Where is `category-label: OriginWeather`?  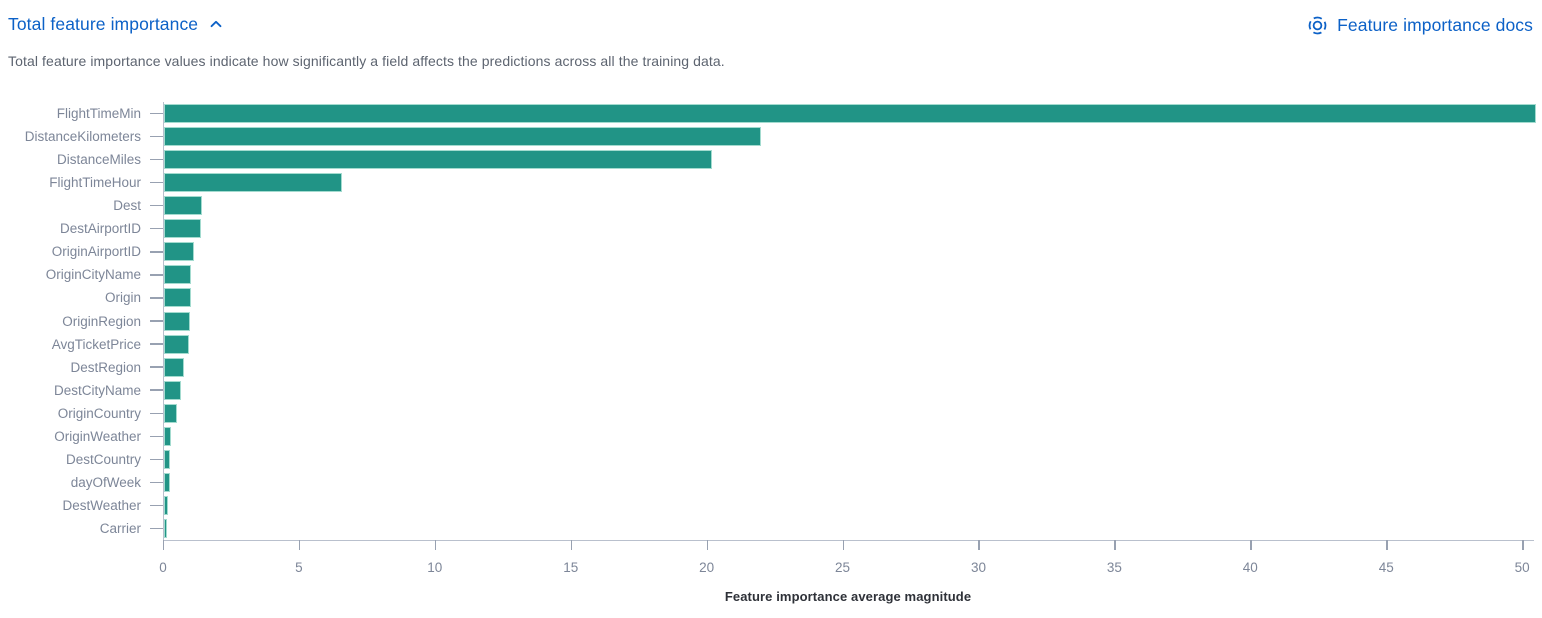 category-label: OriginWeather is located at coordinates (97, 436).